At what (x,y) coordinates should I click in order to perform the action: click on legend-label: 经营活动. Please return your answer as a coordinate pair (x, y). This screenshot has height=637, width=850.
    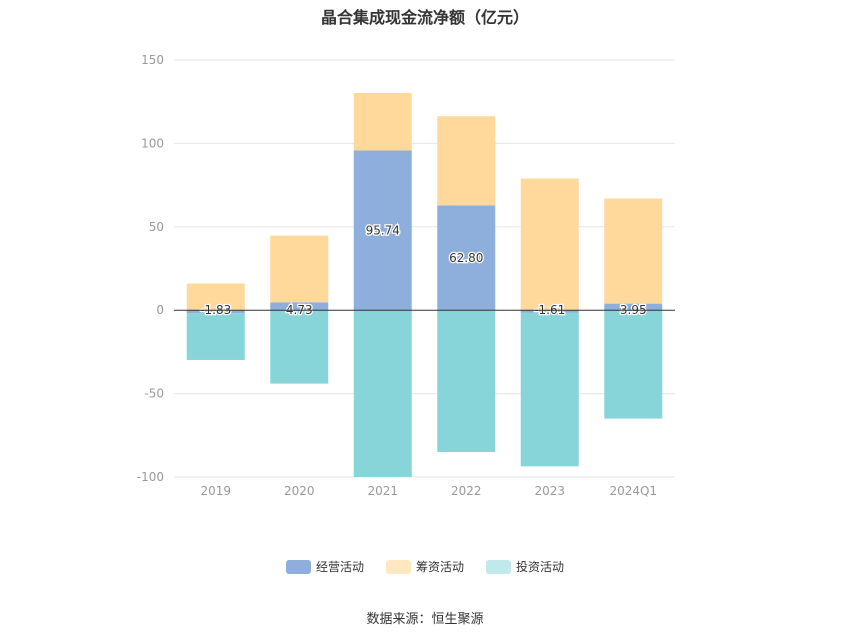
    Looking at the image, I should click on (339, 567).